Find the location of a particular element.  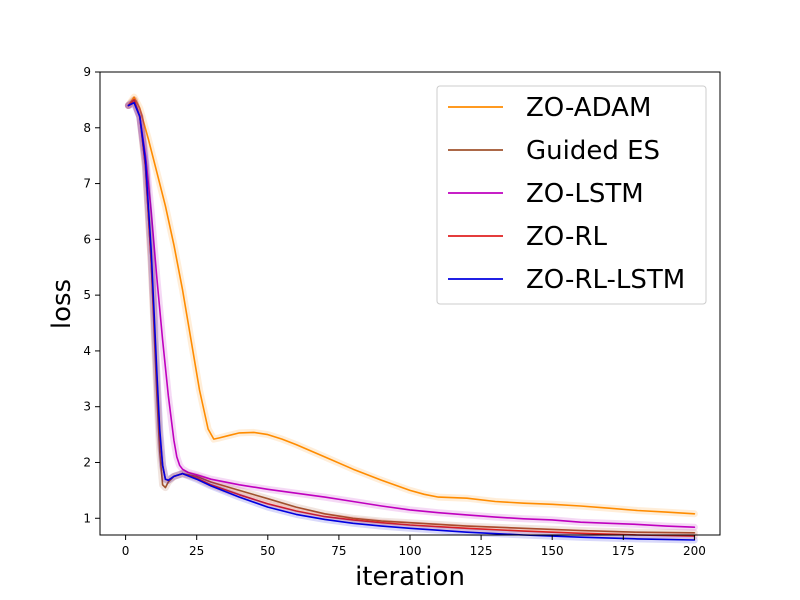

x-tick-label: 150 is located at coordinates (552, 551).